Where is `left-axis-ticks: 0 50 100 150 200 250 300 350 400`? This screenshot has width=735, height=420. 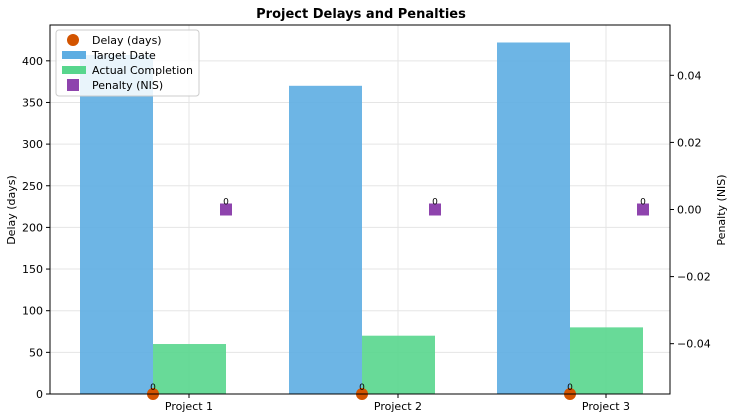
left-axis-ticks: 0 50 100 150 200 250 300 350 400 is located at coordinates (36, 228).